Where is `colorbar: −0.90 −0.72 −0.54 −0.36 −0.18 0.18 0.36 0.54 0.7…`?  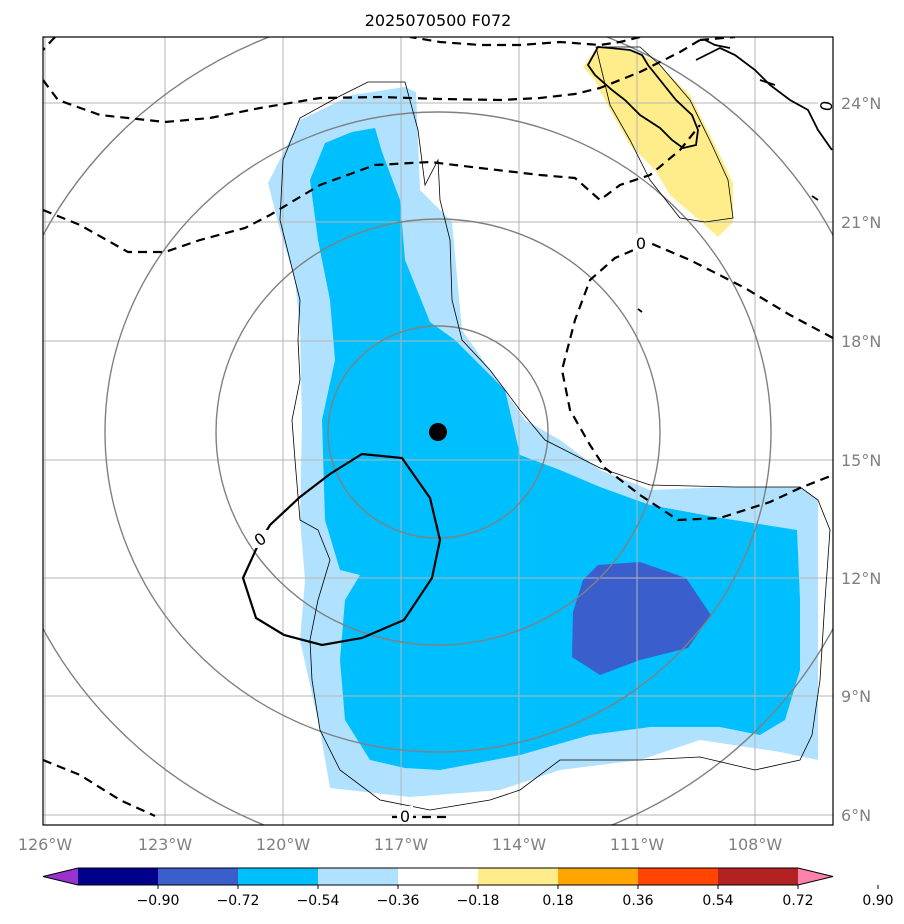
colorbar: −0.90 −0.72 −0.54 −0.36 −0.18 0.18 0.36 0.54 0.7… is located at coordinates (468, 888).